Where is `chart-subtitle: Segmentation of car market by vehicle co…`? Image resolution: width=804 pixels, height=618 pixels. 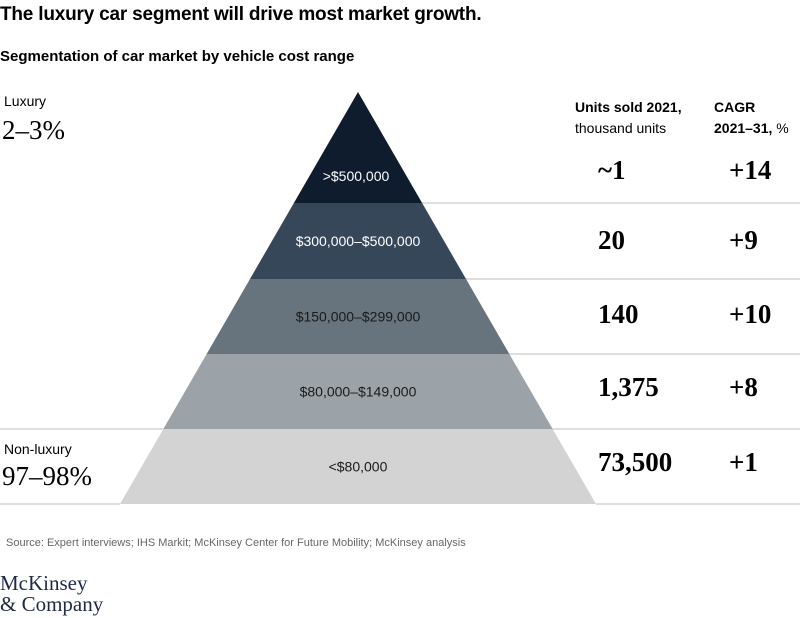 chart-subtitle: Segmentation of car market by vehicle co… is located at coordinates (177, 56).